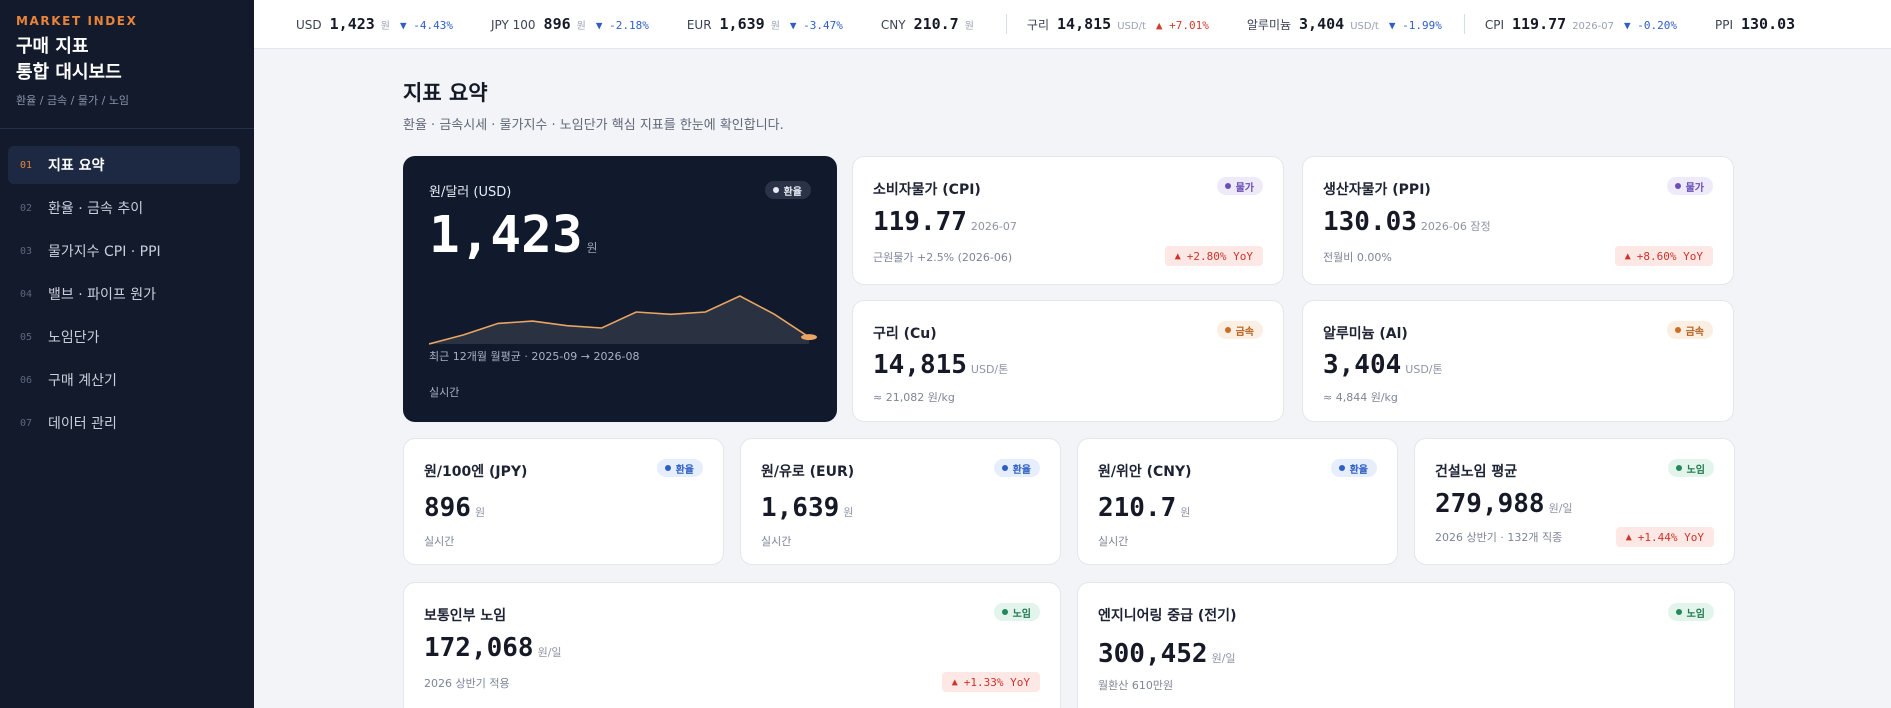 The image size is (1891, 708). What do you see at coordinates (557, 24) in the screenshot?
I see `ticker-value: 896` at bounding box center [557, 24].